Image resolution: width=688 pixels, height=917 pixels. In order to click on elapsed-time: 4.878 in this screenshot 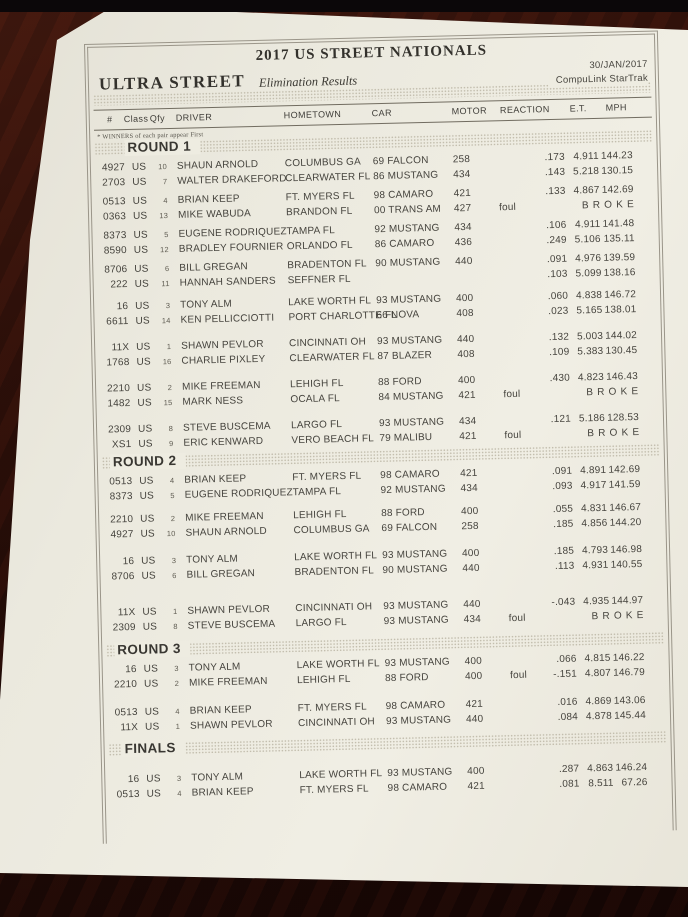, I will do `click(599, 716)`.